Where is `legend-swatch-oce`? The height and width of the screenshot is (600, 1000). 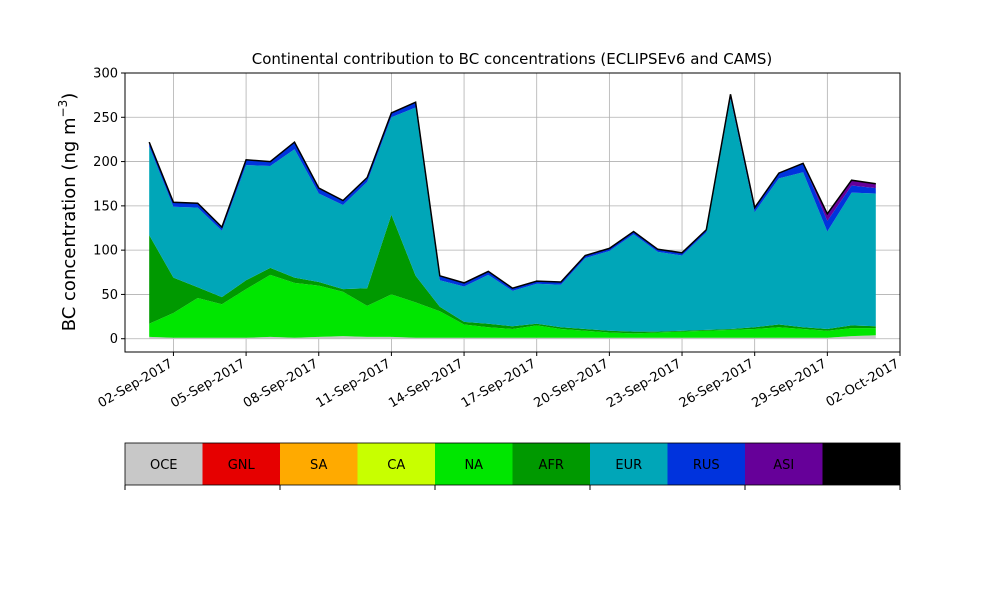 legend-swatch-oce is located at coordinates (164, 464).